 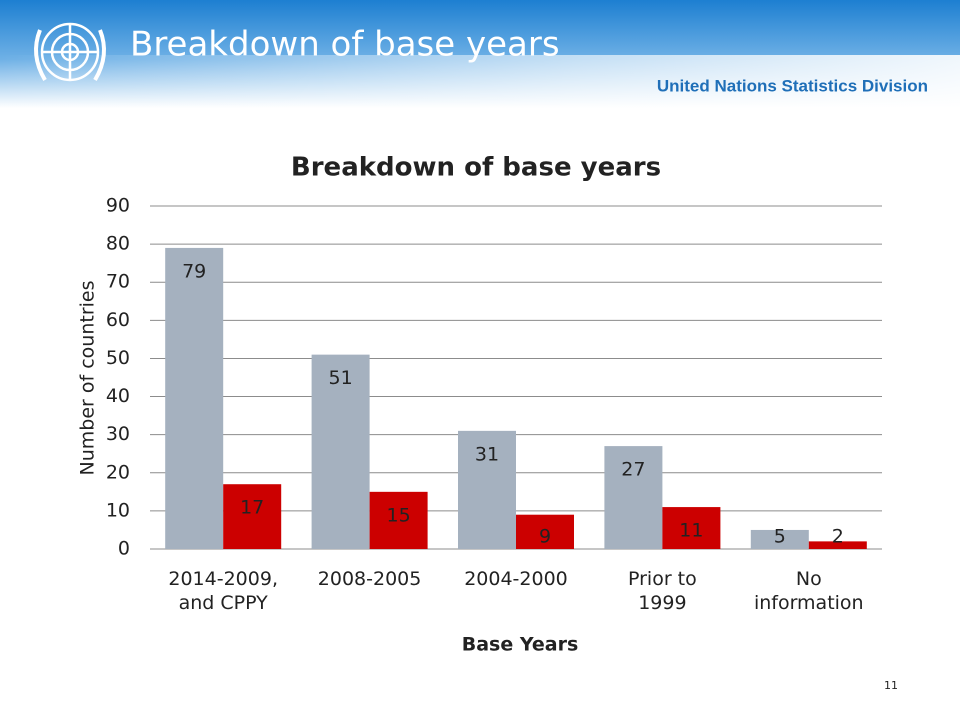 What do you see at coordinates (118, 358) in the screenshot?
I see `y-tick-label: 50` at bounding box center [118, 358].